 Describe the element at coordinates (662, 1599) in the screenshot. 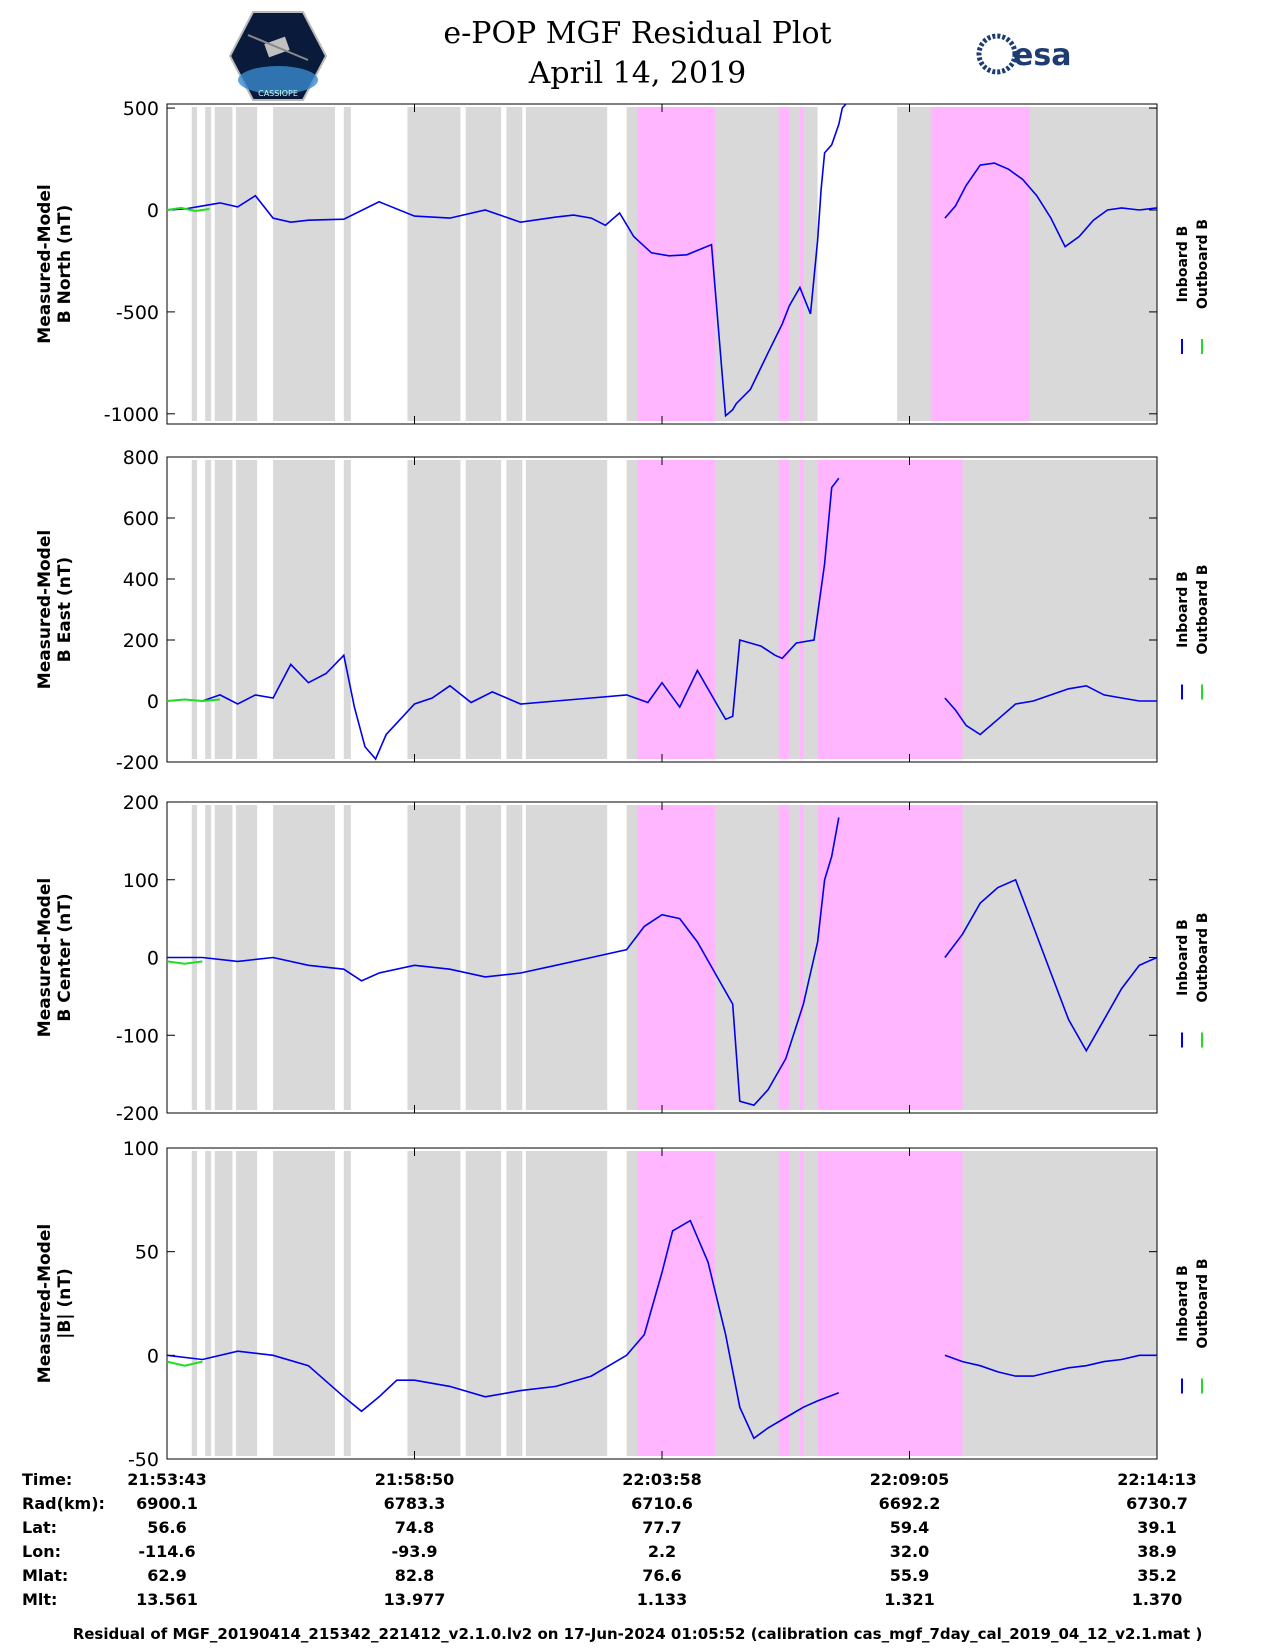

I see `info-cell: 1.133` at that location.